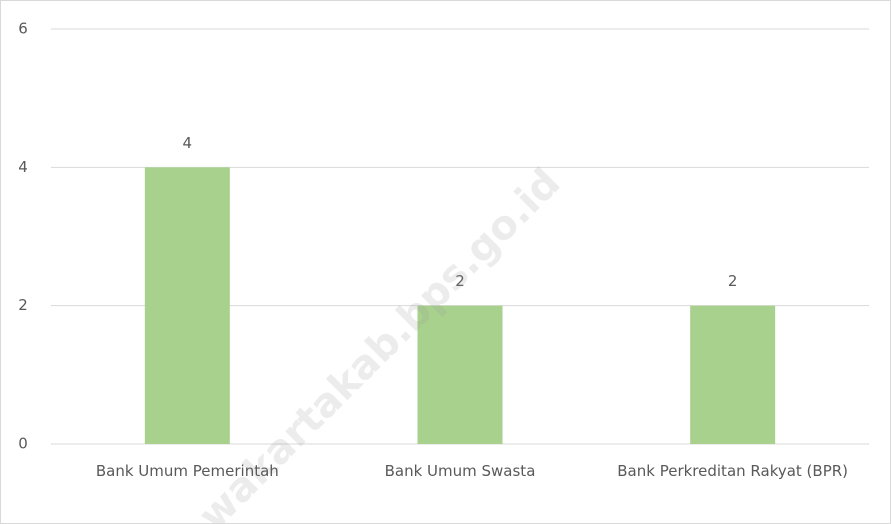 The height and width of the screenshot is (524, 891). I want to click on y-tick-label: 0, so click(23, 444).